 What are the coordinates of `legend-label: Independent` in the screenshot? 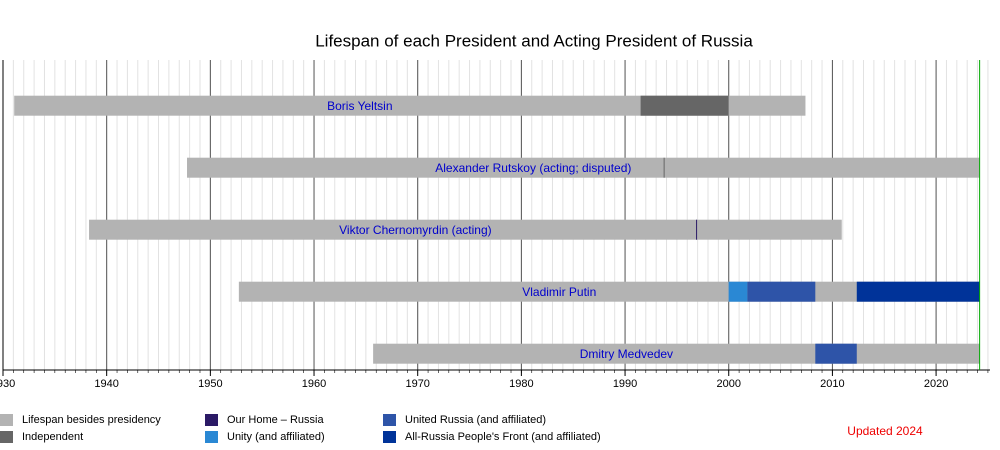 It's located at (52, 437).